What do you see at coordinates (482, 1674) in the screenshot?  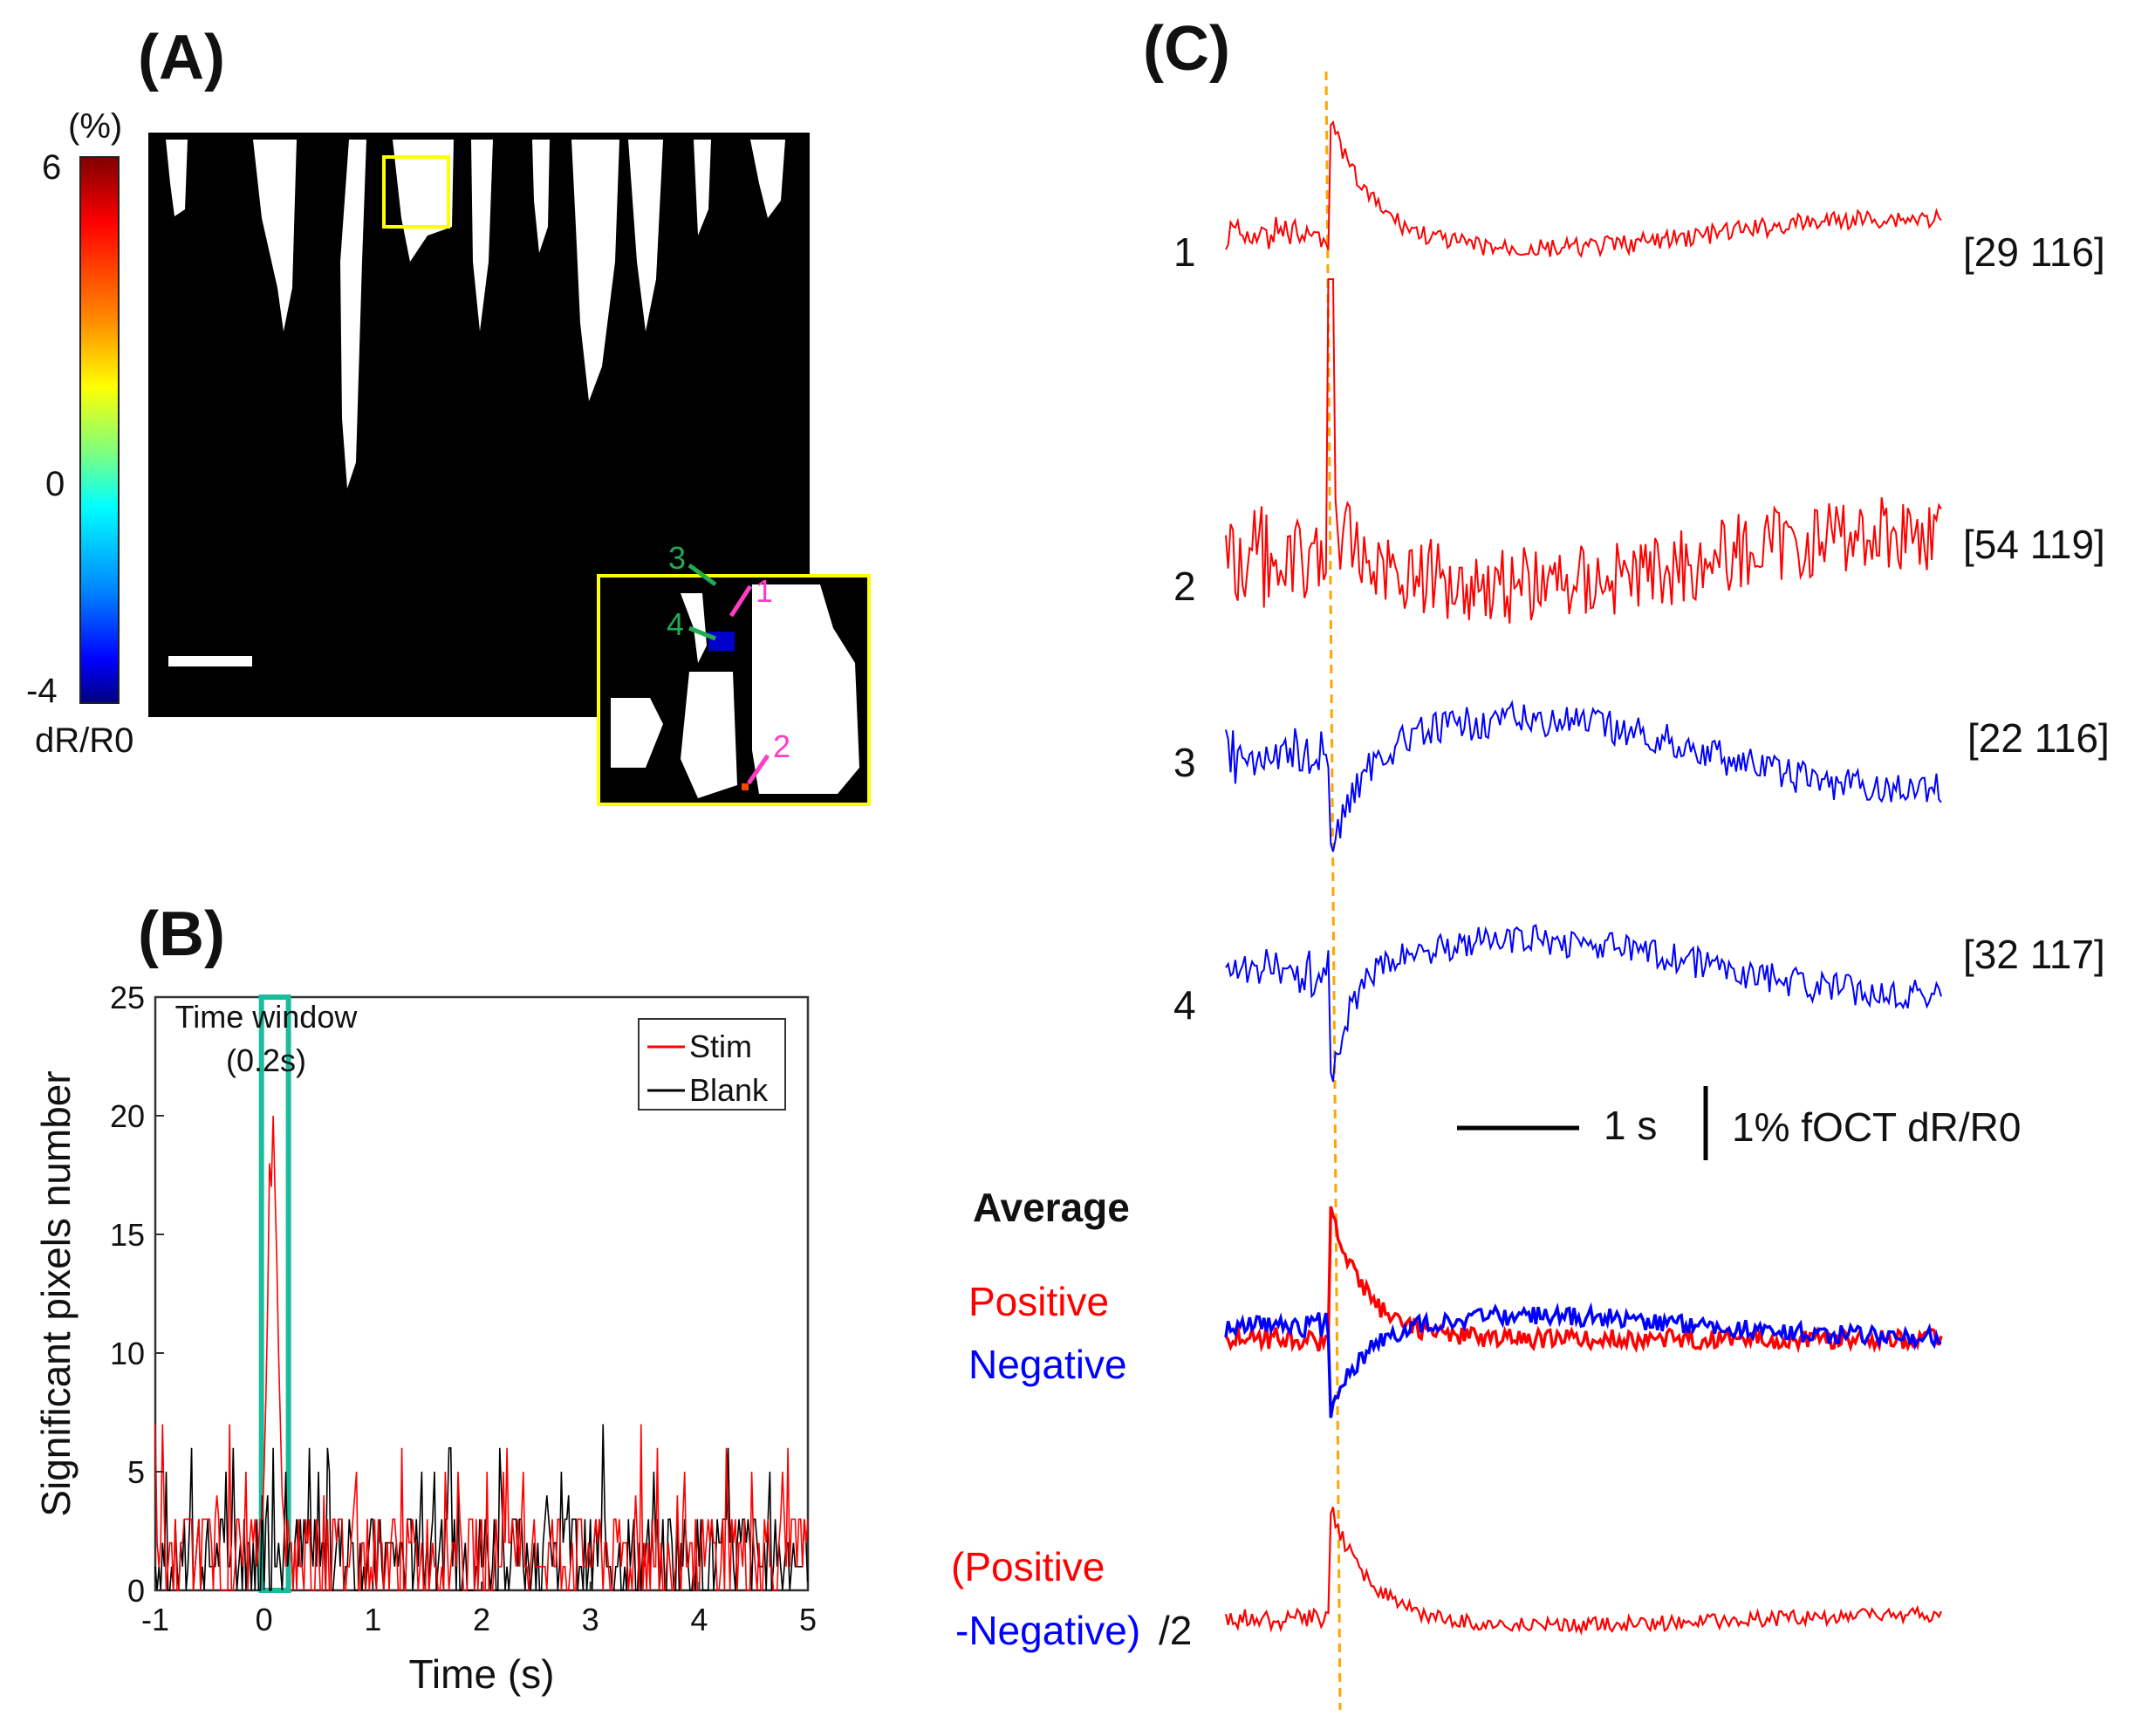 I see `chart-b-xlabel: Time (s)` at bounding box center [482, 1674].